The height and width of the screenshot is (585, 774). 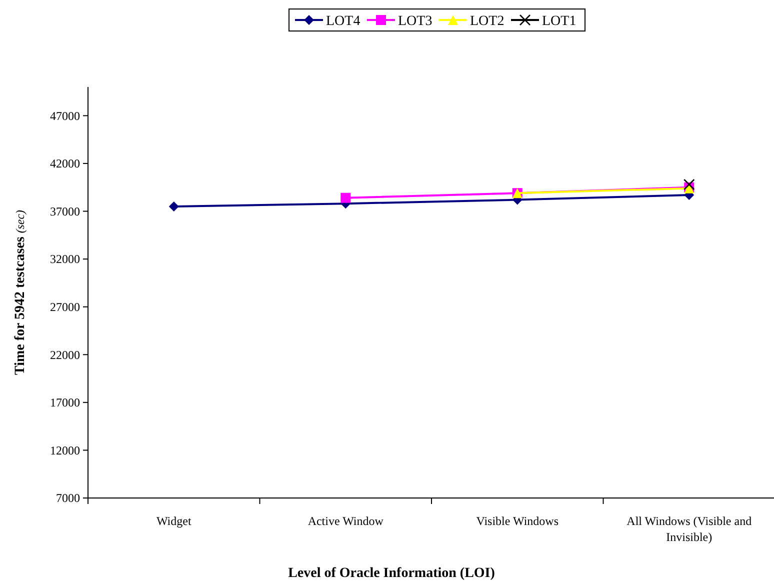 What do you see at coordinates (65, 115) in the screenshot?
I see `y-tick-label: 47000` at bounding box center [65, 115].